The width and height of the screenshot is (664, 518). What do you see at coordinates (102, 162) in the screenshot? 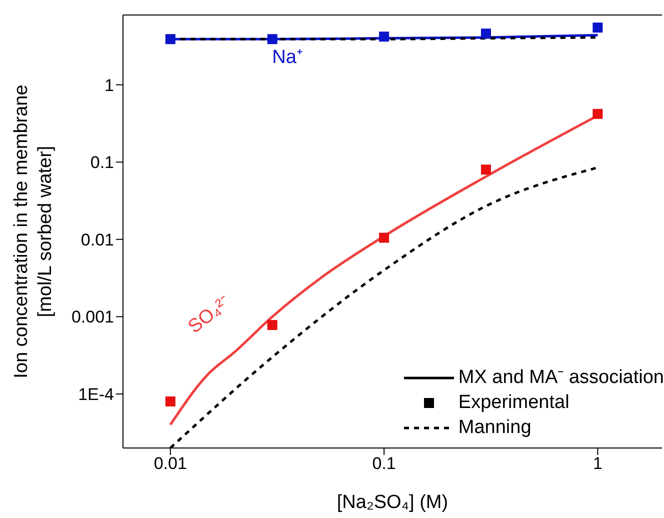
I see `y-tick-label: 0.1` at bounding box center [102, 162].